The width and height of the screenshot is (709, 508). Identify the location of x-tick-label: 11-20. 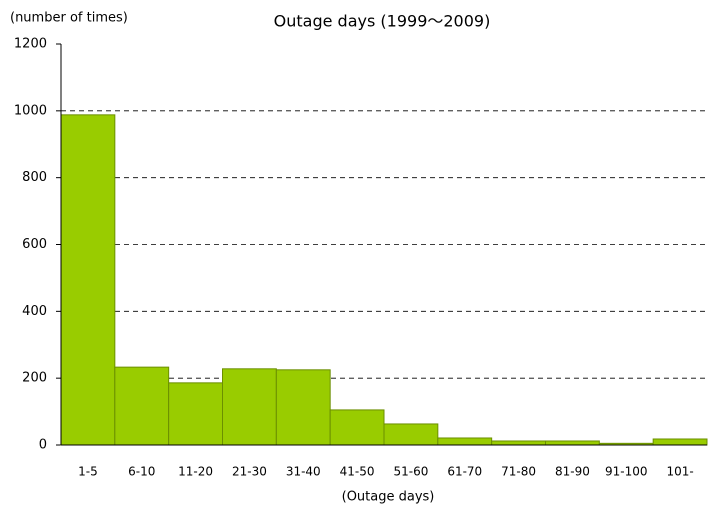
(195, 472).